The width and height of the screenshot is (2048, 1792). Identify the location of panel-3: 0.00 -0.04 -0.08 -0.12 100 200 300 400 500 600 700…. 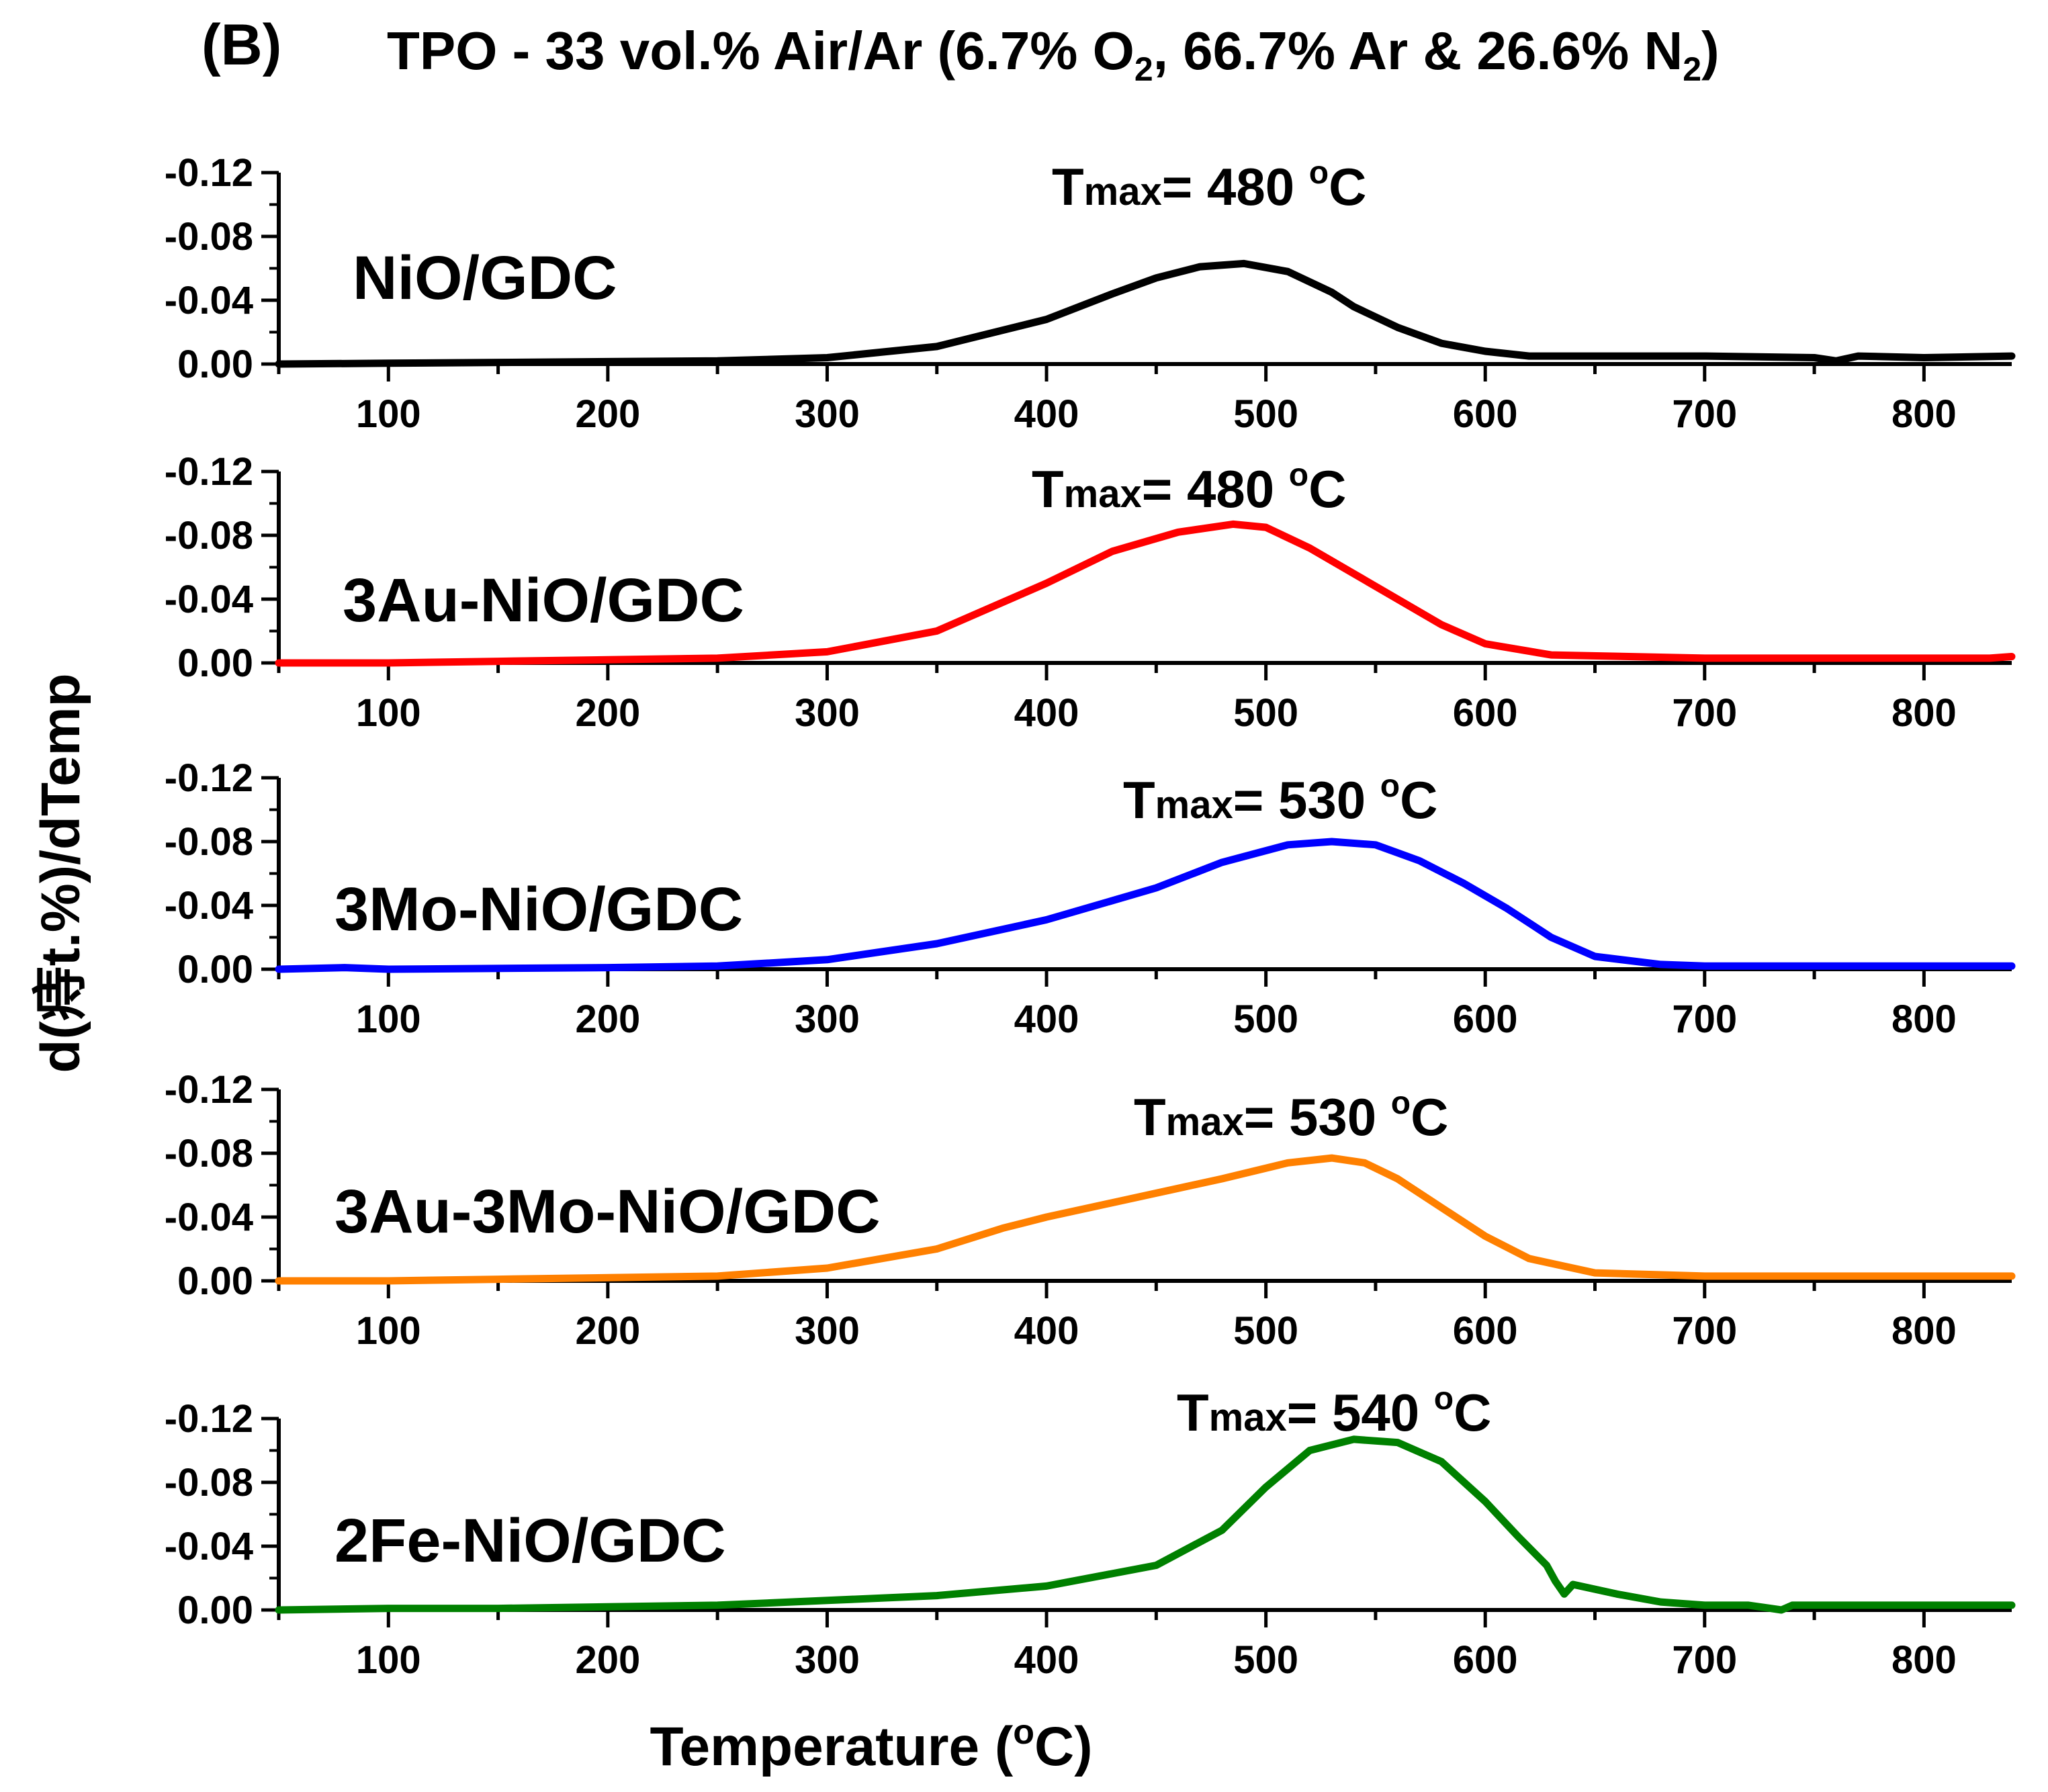
(1090, 899).